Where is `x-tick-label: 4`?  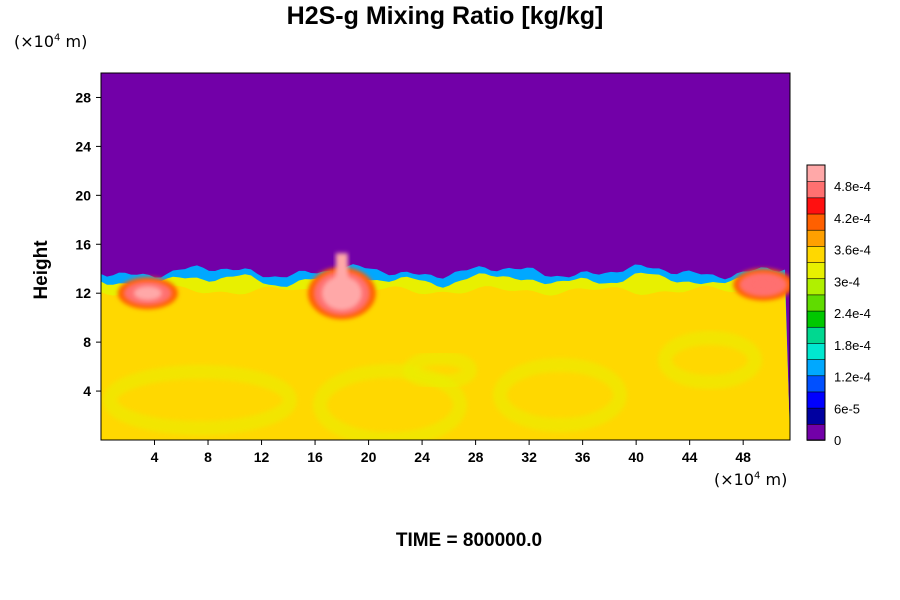
x-tick-label: 4 is located at coordinates (155, 457).